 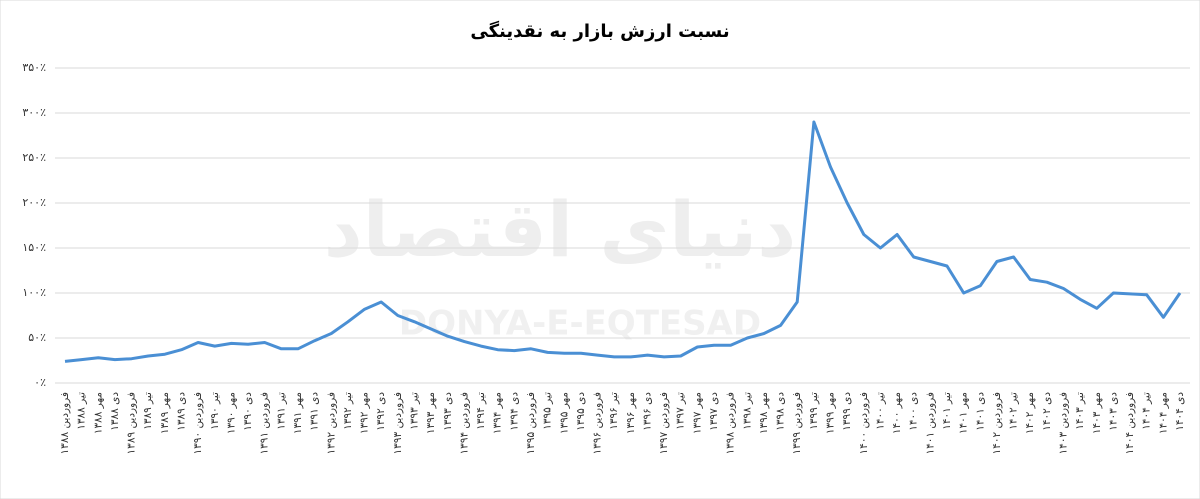 What do you see at coordinates (599, 31) in the screenshot?
I see `chart-title: نسبت ارزش بازار به نقدینگی` at bounding box center [599, 31].